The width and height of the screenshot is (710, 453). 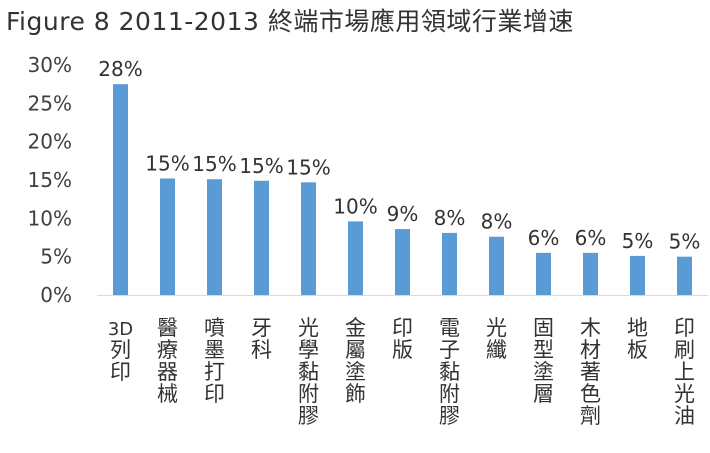 What do you see at coordinates (355, 361) in the screenshot?
I see `category-label: 金屬塗飾` at bounding box center [355, 361].